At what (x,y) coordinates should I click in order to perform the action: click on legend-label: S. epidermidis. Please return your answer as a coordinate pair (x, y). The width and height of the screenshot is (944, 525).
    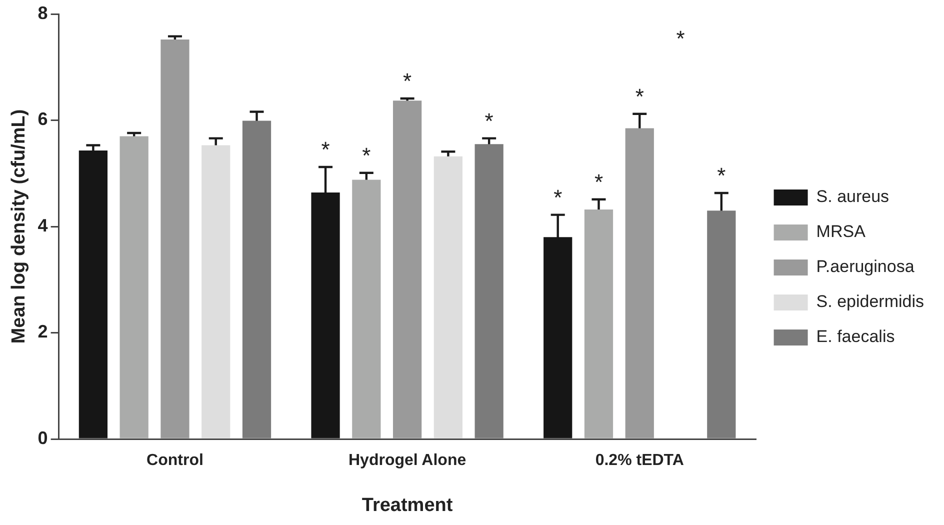
    Looking at the image, I should click on (870, 302).